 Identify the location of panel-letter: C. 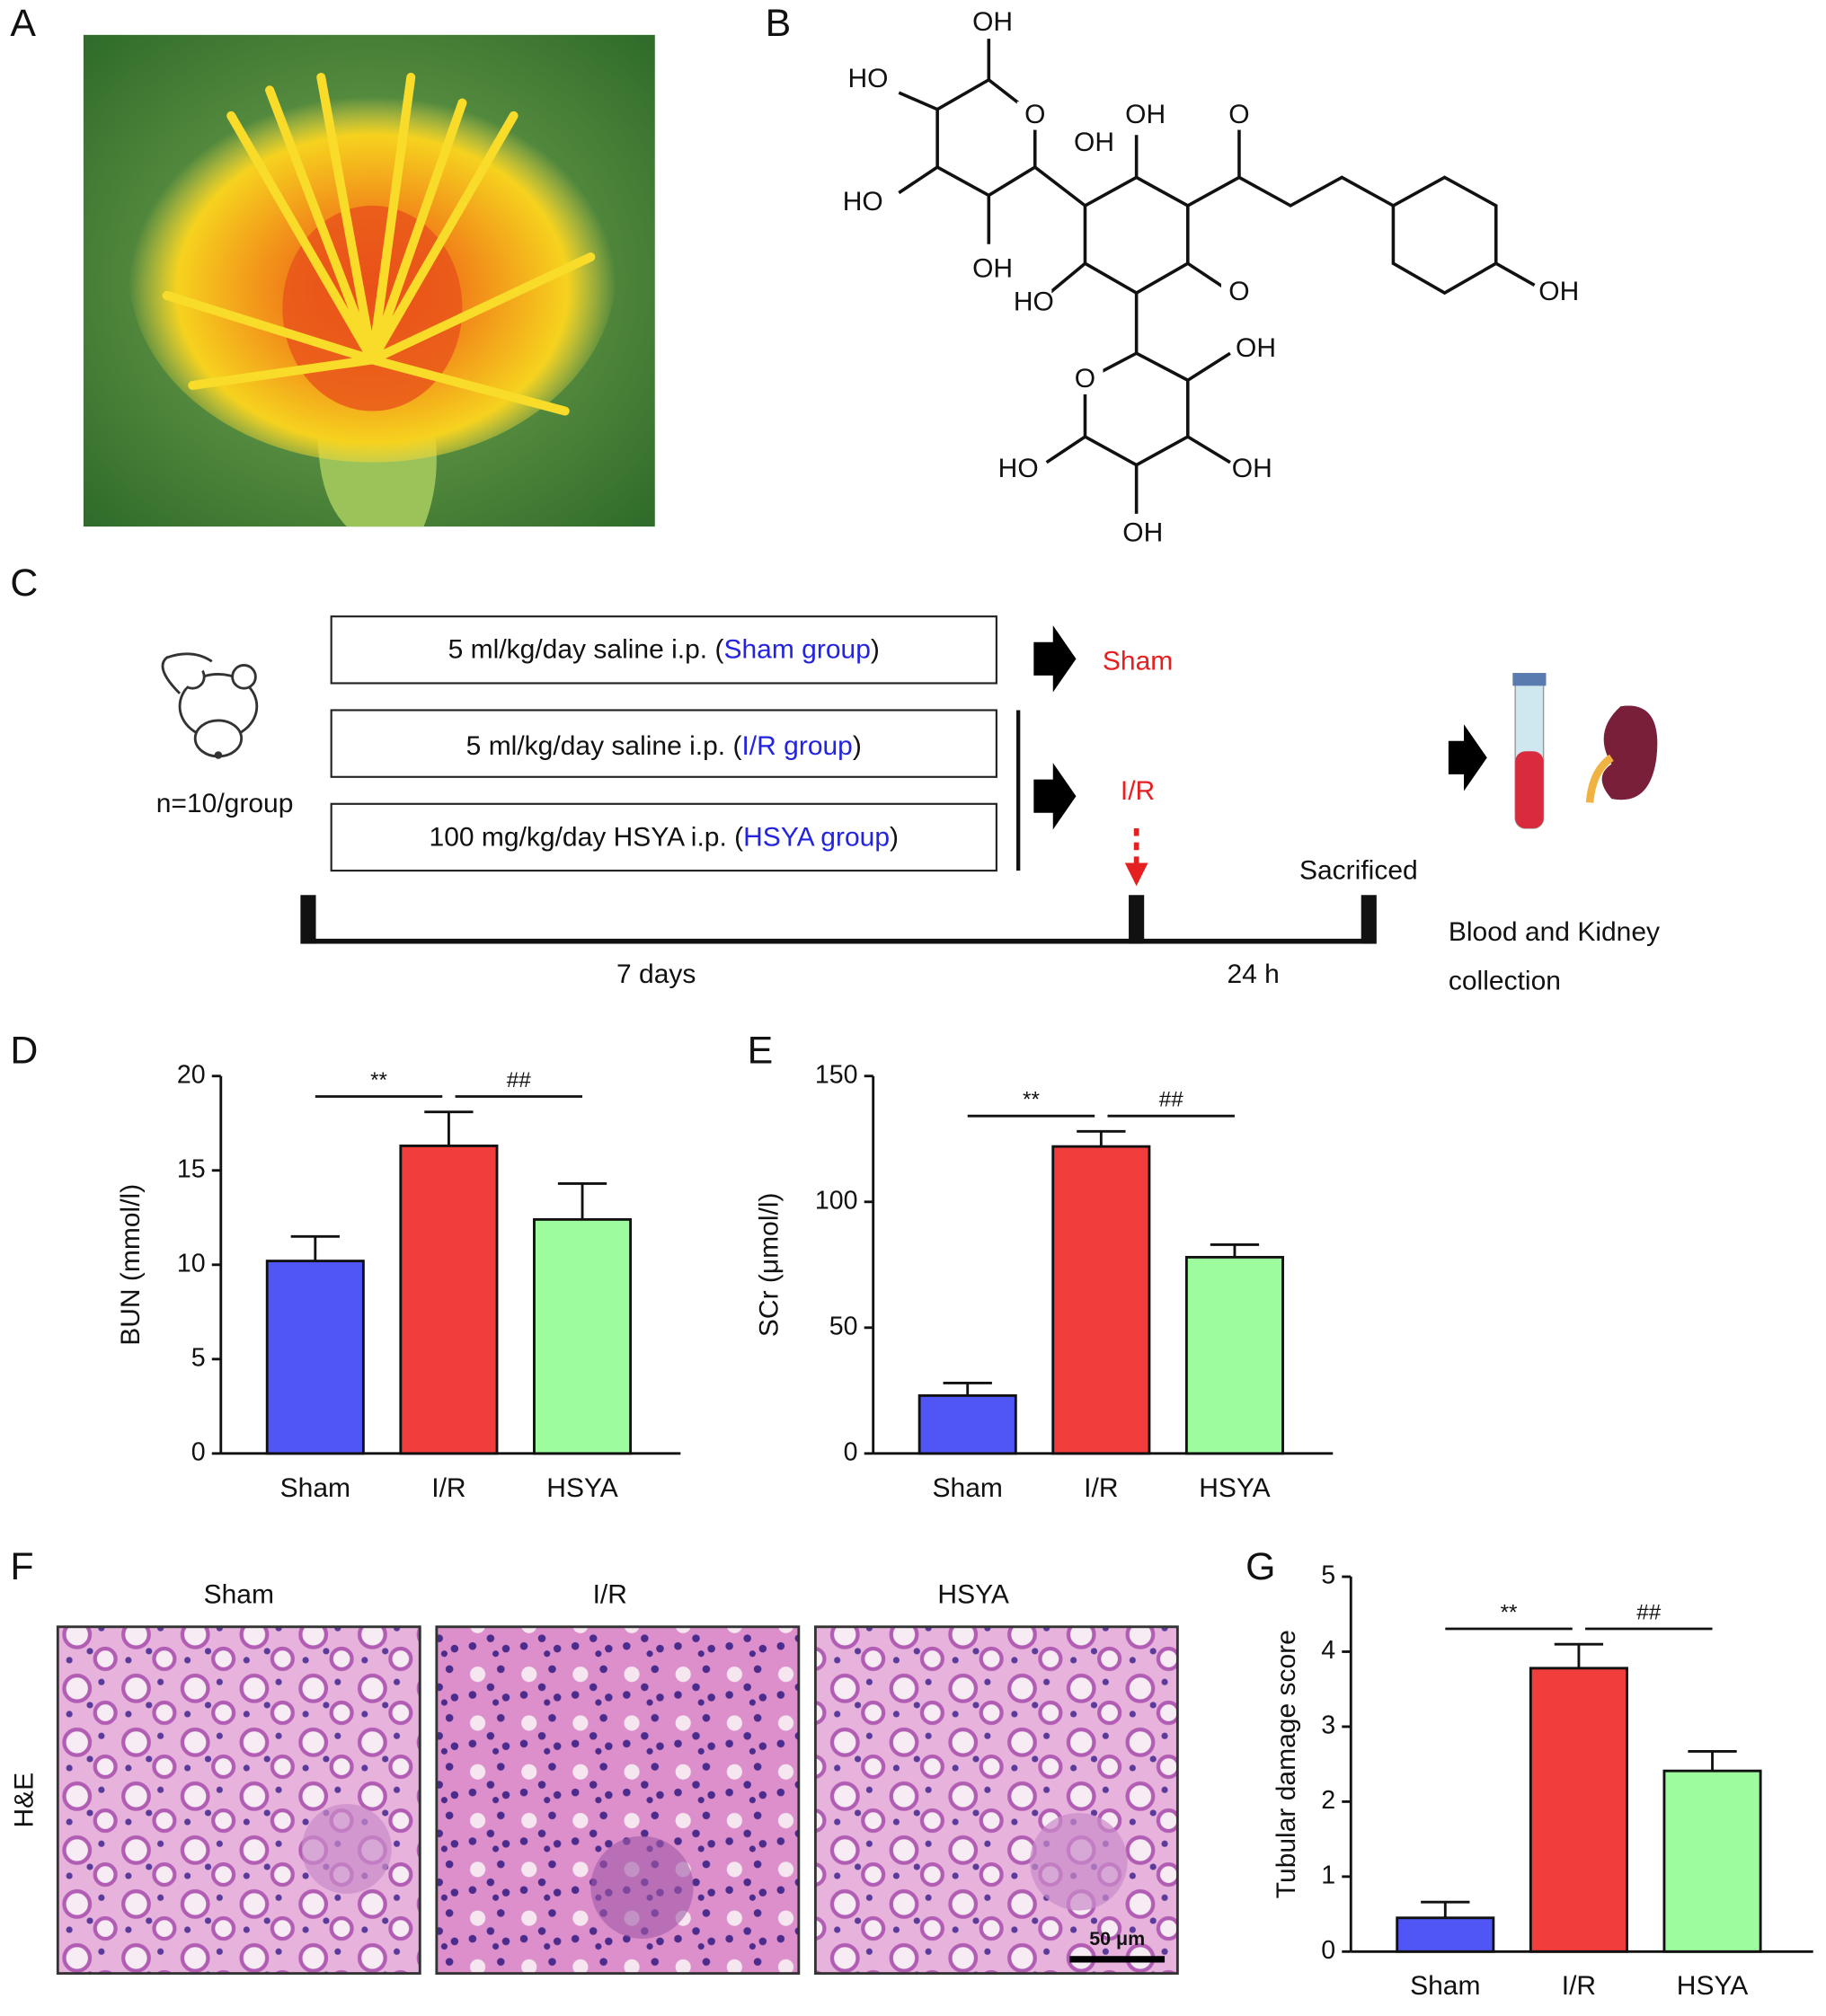
(24, 583).